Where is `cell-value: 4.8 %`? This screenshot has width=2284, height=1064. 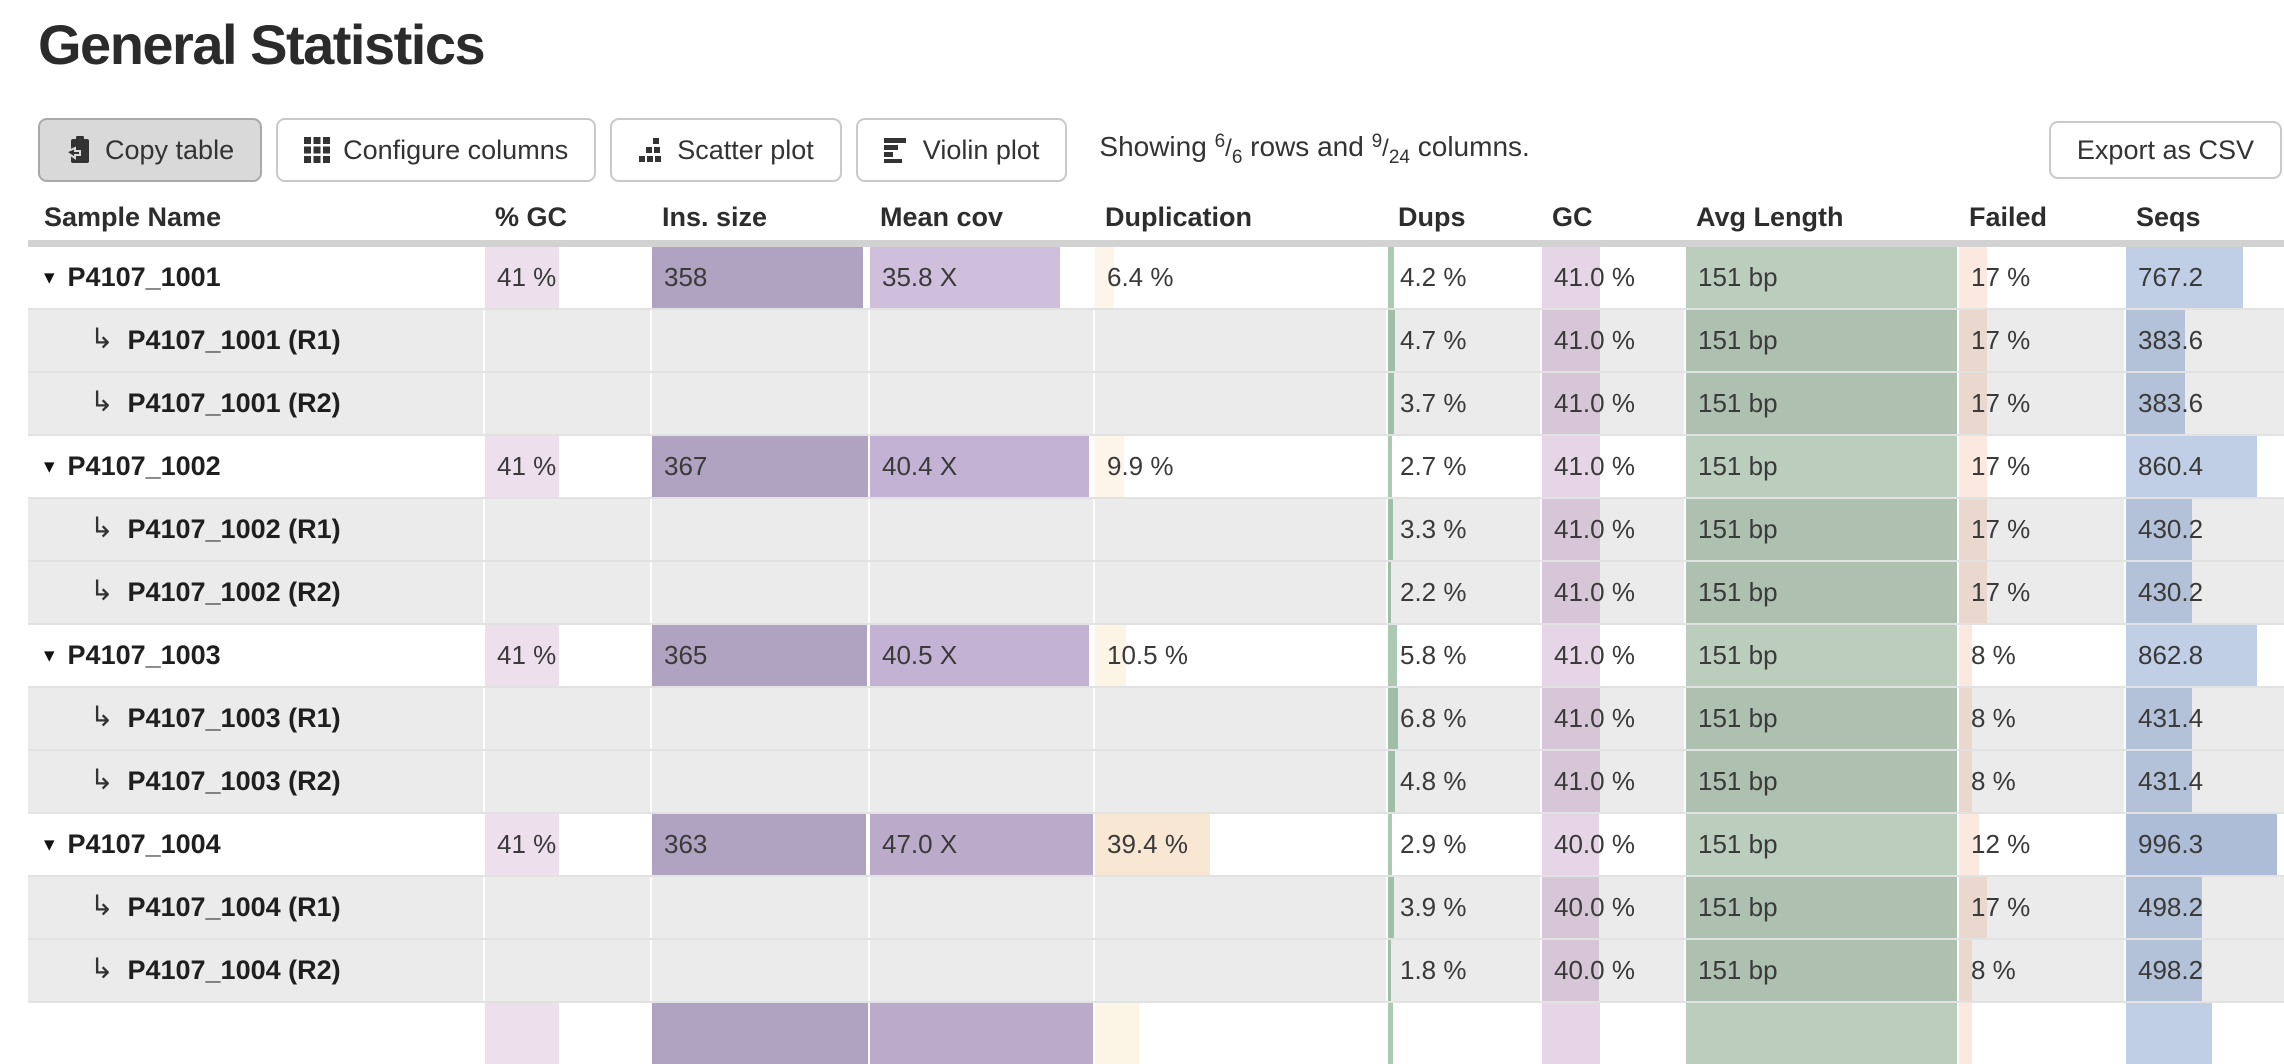
cell-value: 4.8 % is located at coordinates (1433, 781).